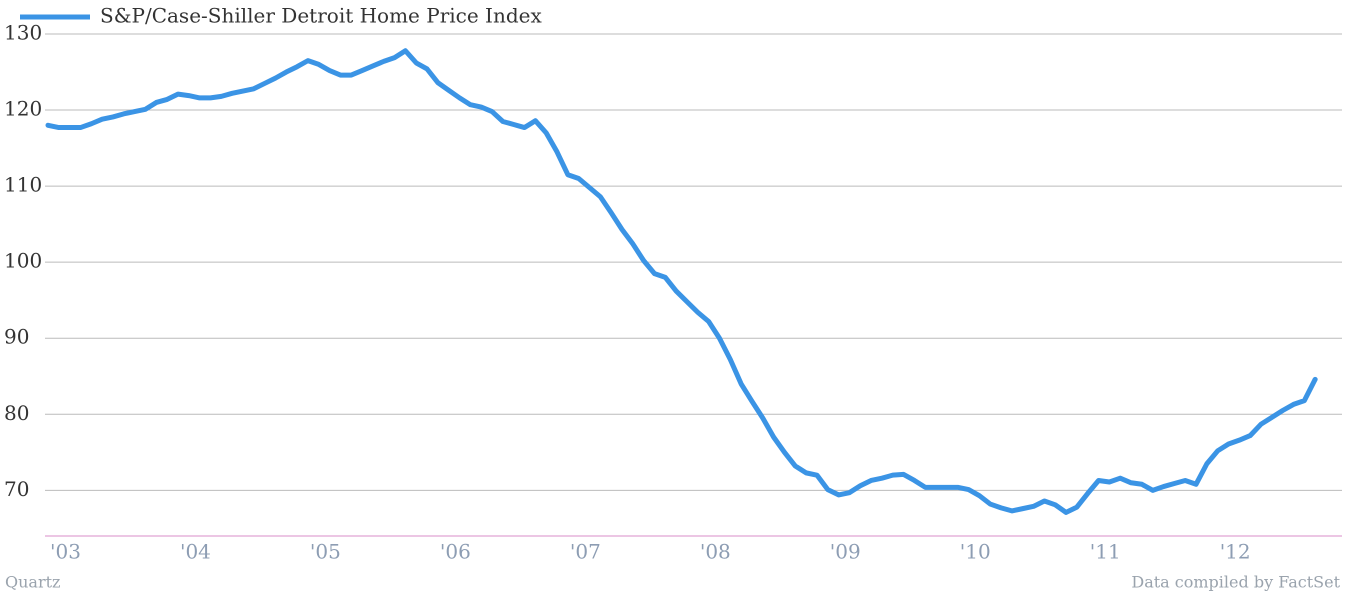 Image resolution: width=1346 pixels, height=598 pixels. I want to click on x-tick-label: '10, so click(975, 552).